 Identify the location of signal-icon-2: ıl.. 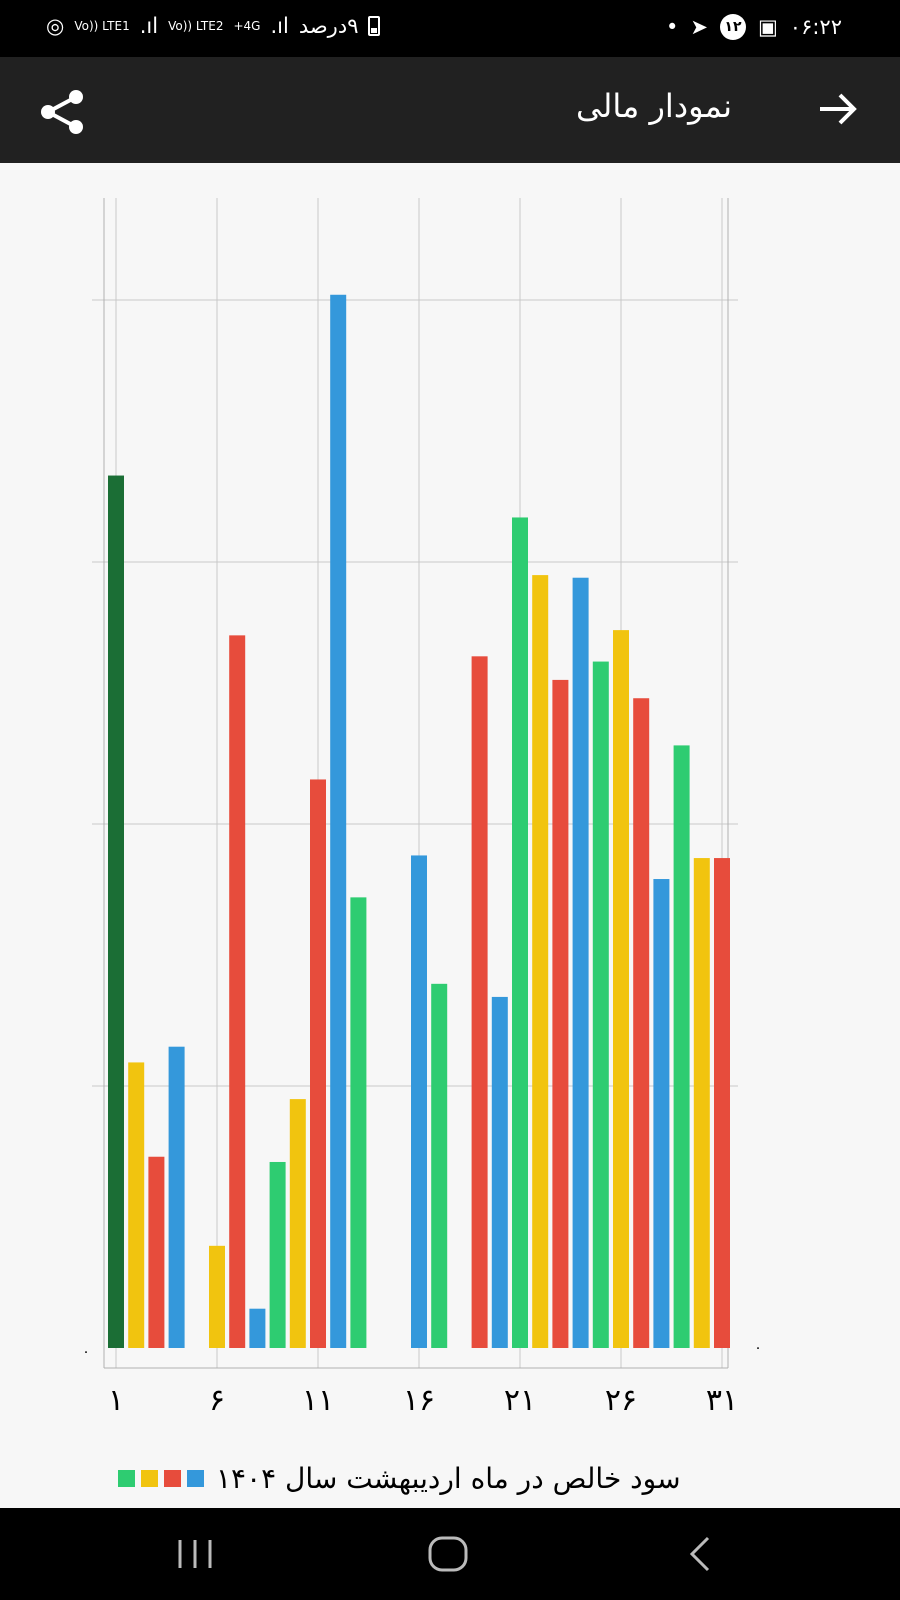
(149, 26).